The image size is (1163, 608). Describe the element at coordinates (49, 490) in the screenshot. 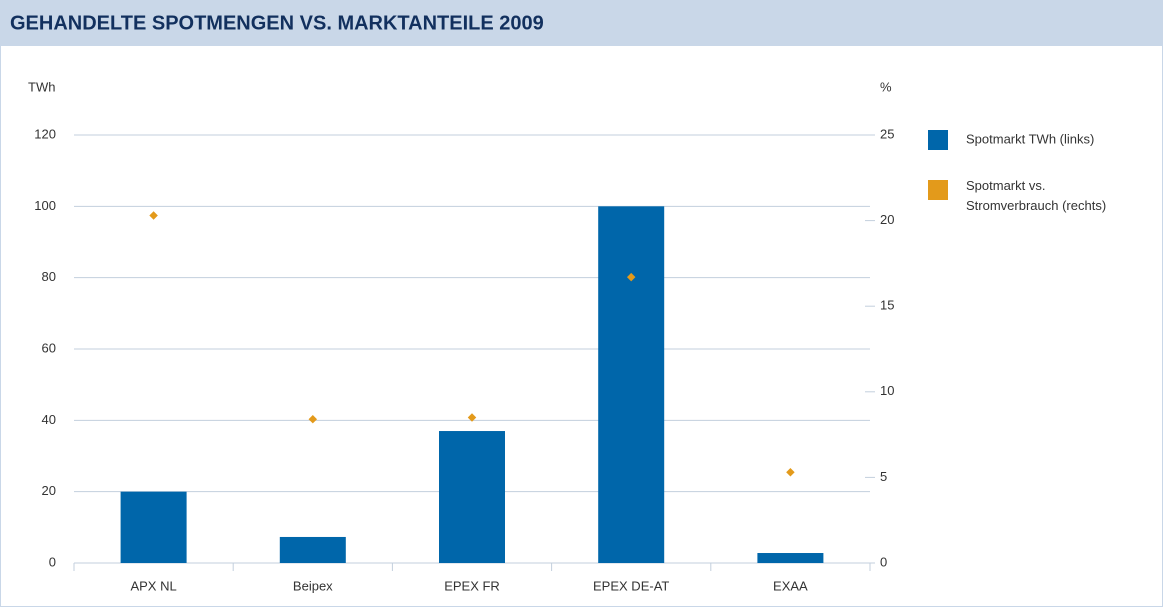

I see `y-tick-label: 20` at that location.